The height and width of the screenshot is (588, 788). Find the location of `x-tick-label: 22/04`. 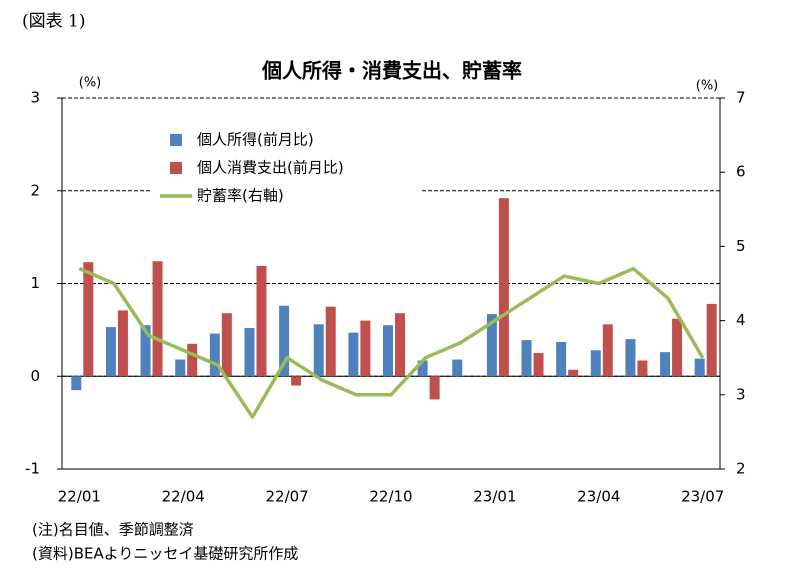

x-tick-label: 22/04 is located at coordinates (183, 497).